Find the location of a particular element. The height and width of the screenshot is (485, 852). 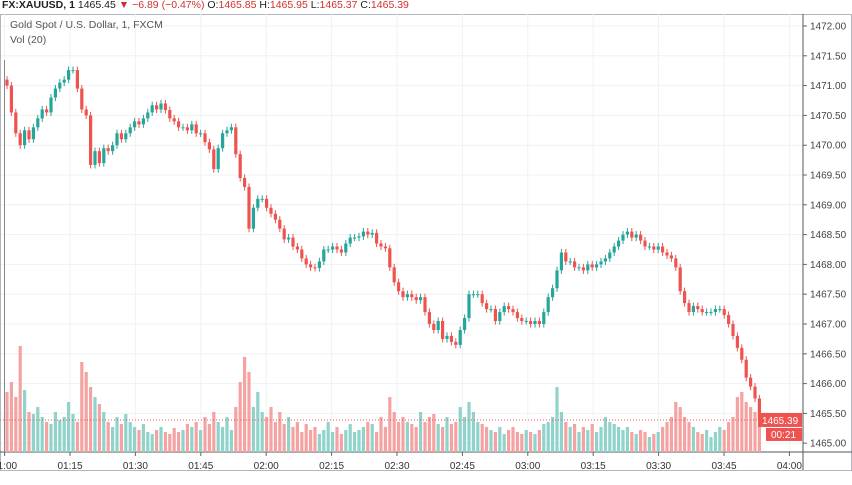

time-tick-label: 03:45 is located at coordinates (723, 466).